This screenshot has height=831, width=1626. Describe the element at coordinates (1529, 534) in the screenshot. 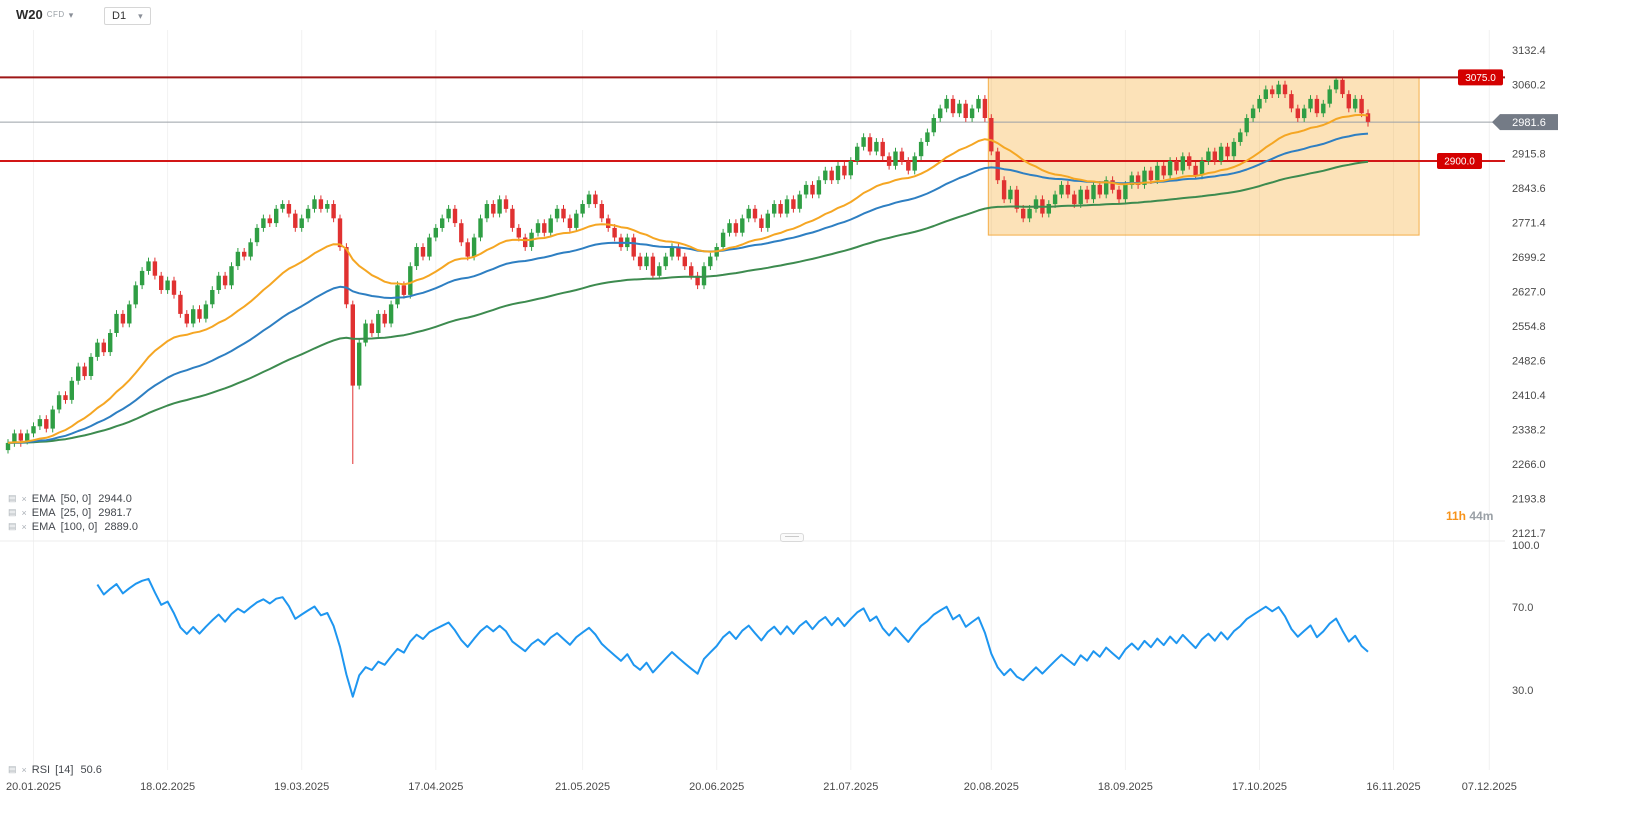

I see `svg-text: 2121.7` at that location.